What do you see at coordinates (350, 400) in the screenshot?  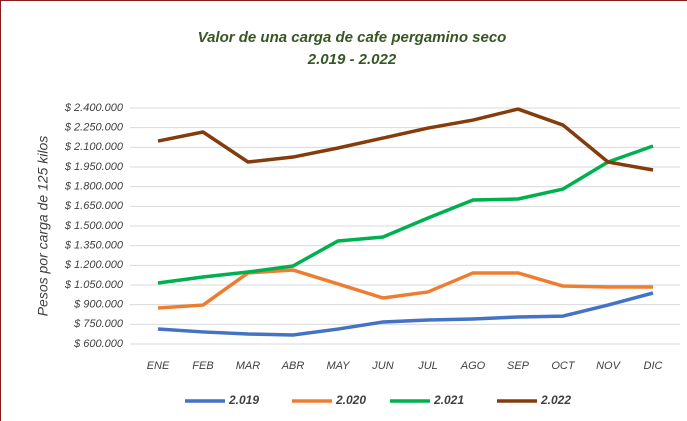 I see `legend-label: 2.020` at bounding box center [350, 400].